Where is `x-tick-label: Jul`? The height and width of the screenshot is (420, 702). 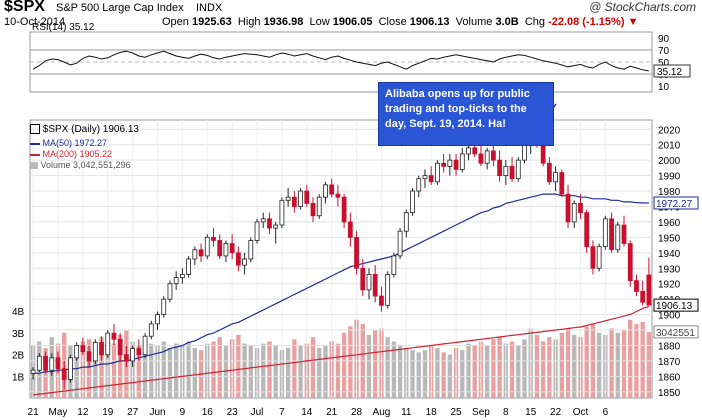
x-tick-label: Jul is located at coordinates (257, 412).